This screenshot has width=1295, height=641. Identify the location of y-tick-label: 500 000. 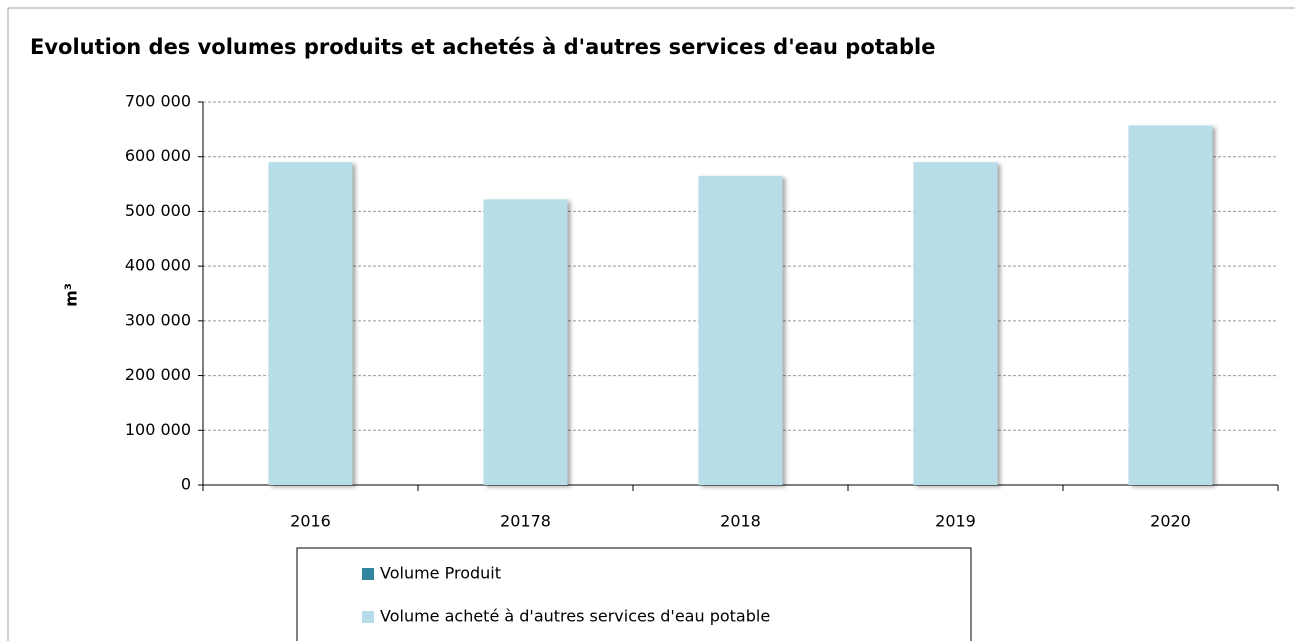
(158, 210).